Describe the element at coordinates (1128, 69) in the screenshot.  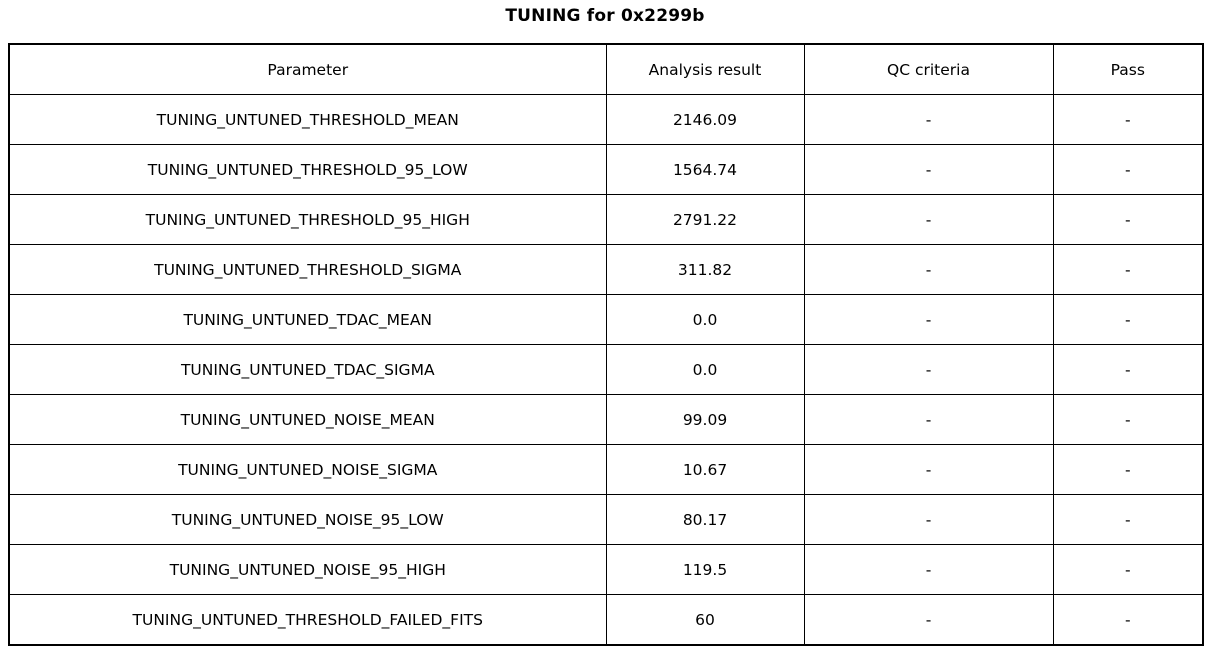
I see `column-header: Pass` at that location.